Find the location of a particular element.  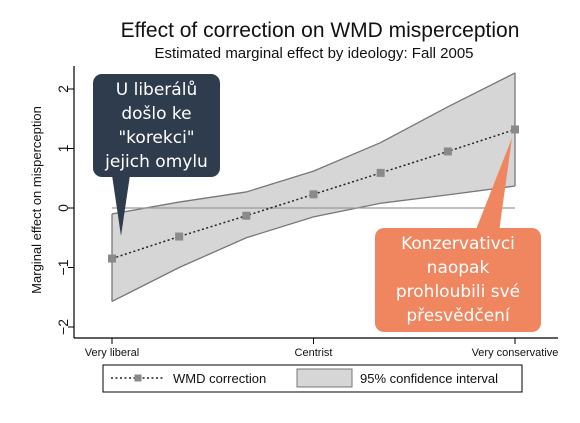

legend-marker-swatch is located at coordinates (138, 378).